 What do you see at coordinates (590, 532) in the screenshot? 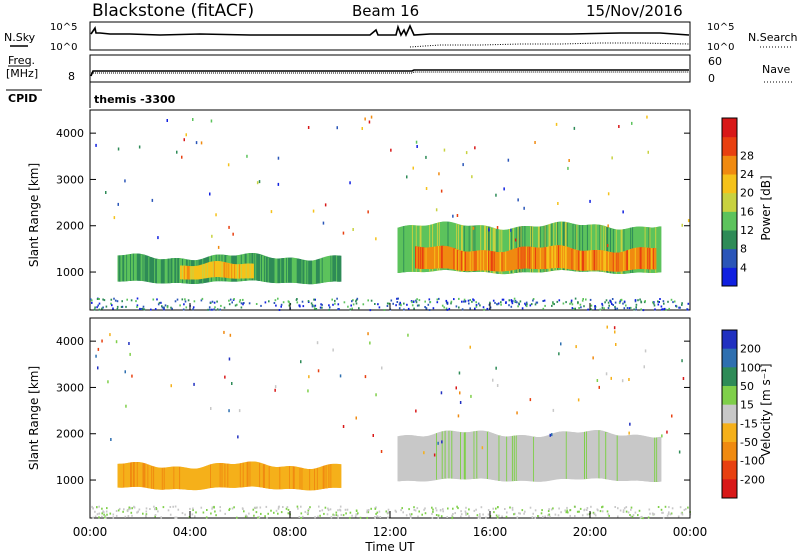
I see `x-tick-label: 20:00` at bounding box center [590, 532].